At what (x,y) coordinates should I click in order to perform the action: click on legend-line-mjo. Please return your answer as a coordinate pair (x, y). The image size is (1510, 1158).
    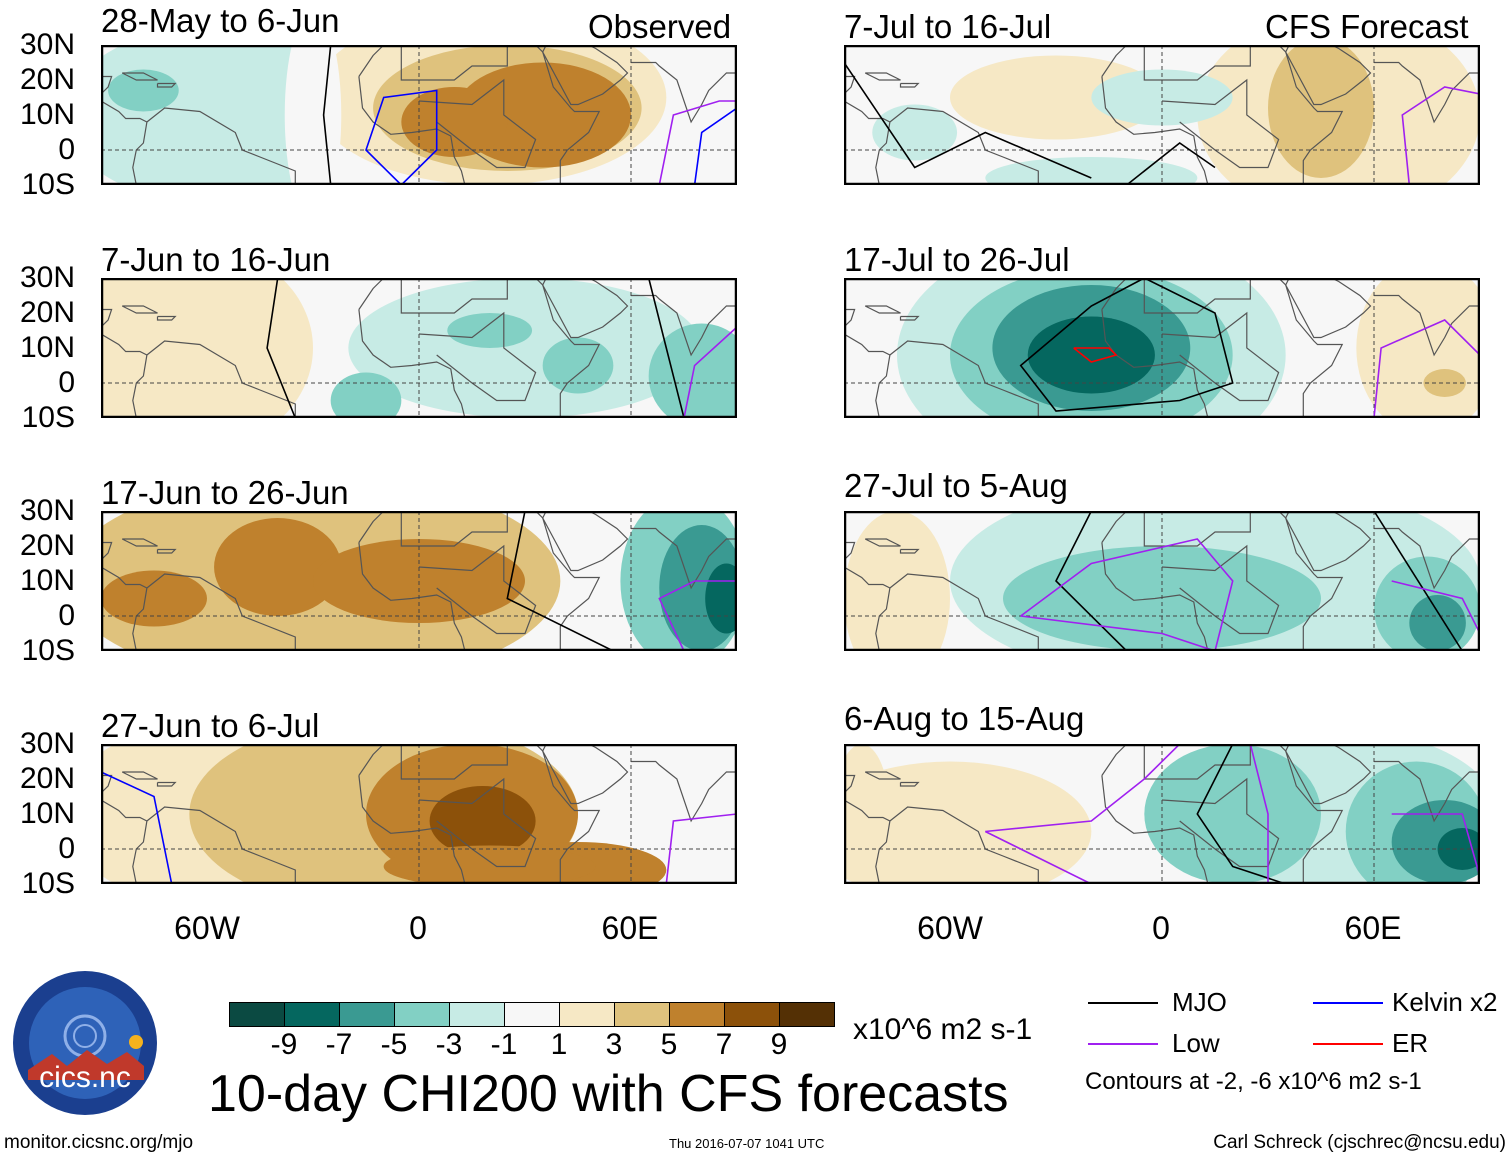
    Looking at the image, I should click on (1123, 1003).